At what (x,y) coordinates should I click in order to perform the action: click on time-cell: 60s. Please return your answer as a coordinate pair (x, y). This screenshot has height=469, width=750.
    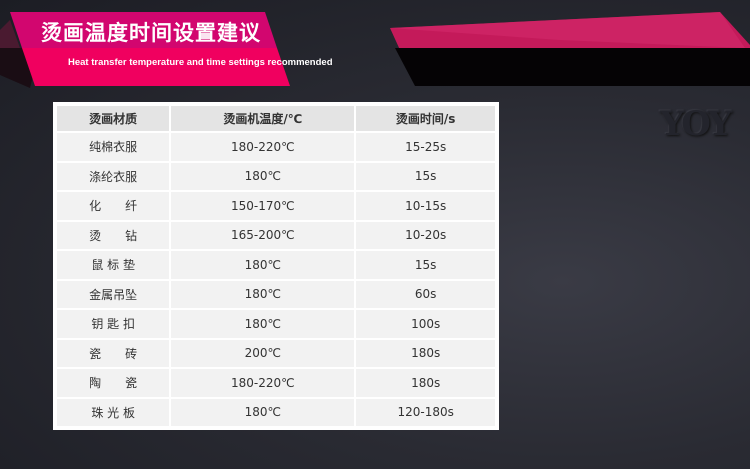
    Looking at the image, I should click on (425, 294).